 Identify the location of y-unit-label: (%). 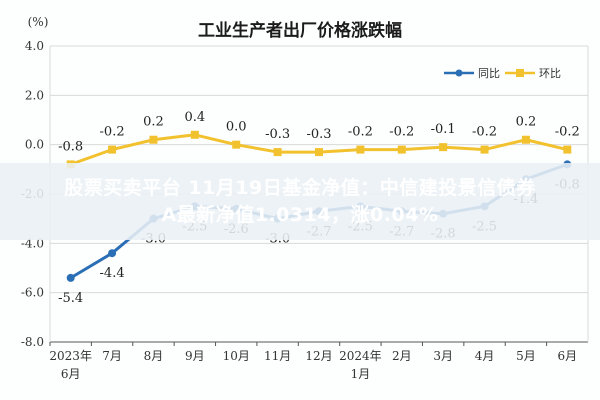
(38, 22).